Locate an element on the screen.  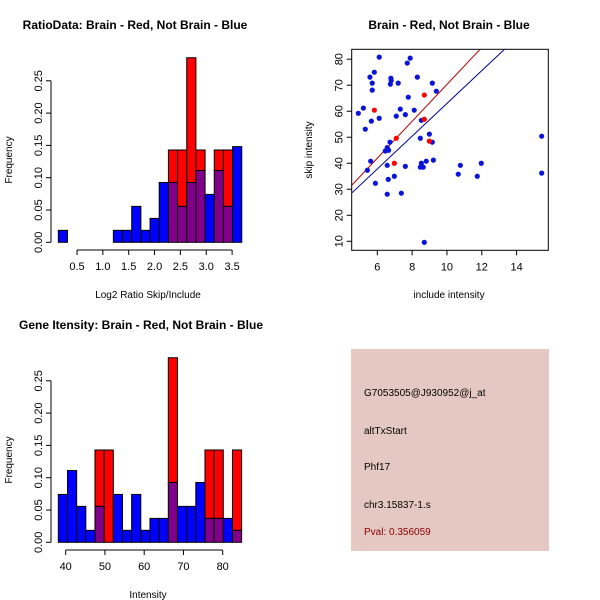
y-tick-label: 40 is located at coordinates (340, 163).